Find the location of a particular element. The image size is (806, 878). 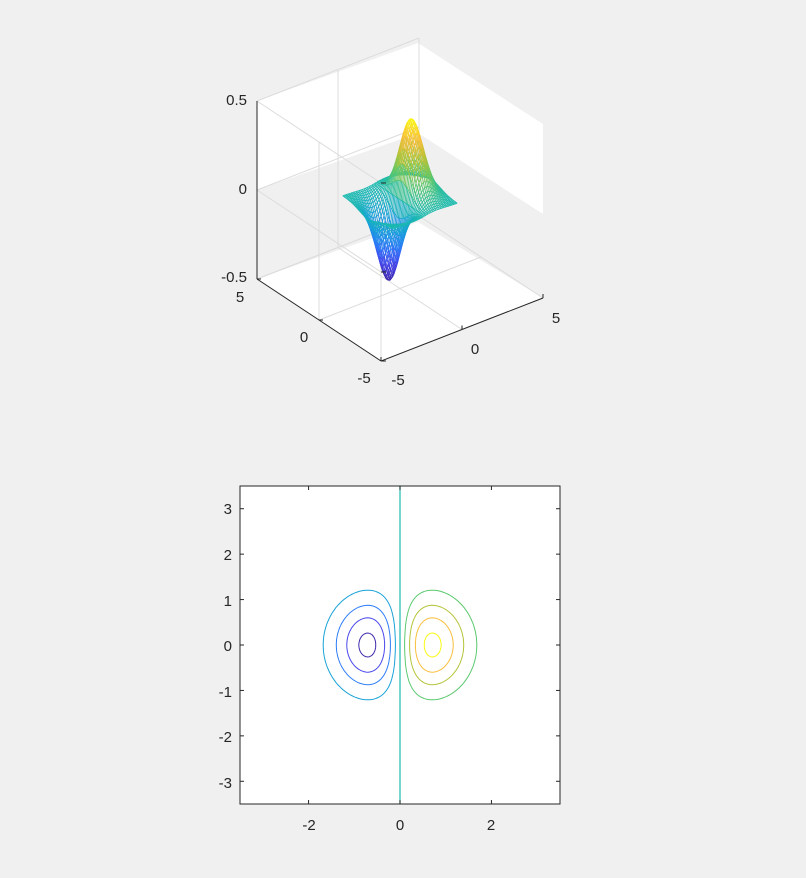

x-tick-label: 0 is located at coordinates (400, 825).